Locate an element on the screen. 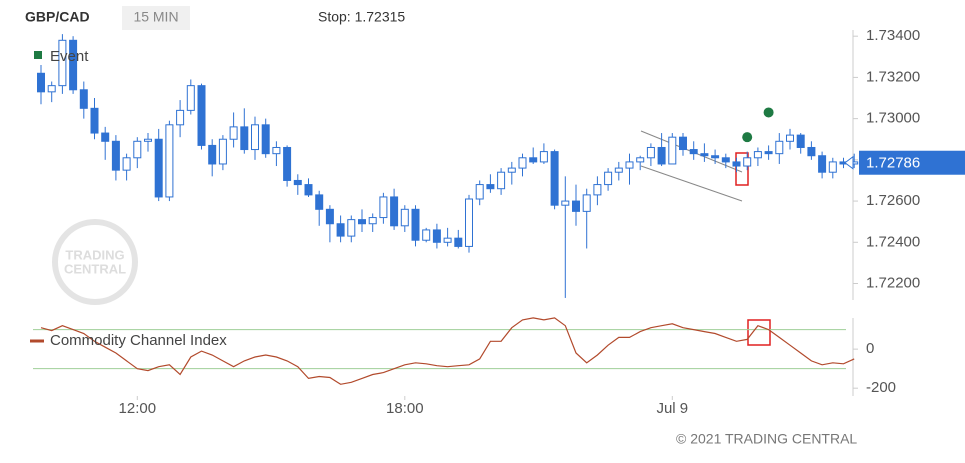 This screenshot has width=965, height=463. last-price-marker is located at coordinates (849, 162).